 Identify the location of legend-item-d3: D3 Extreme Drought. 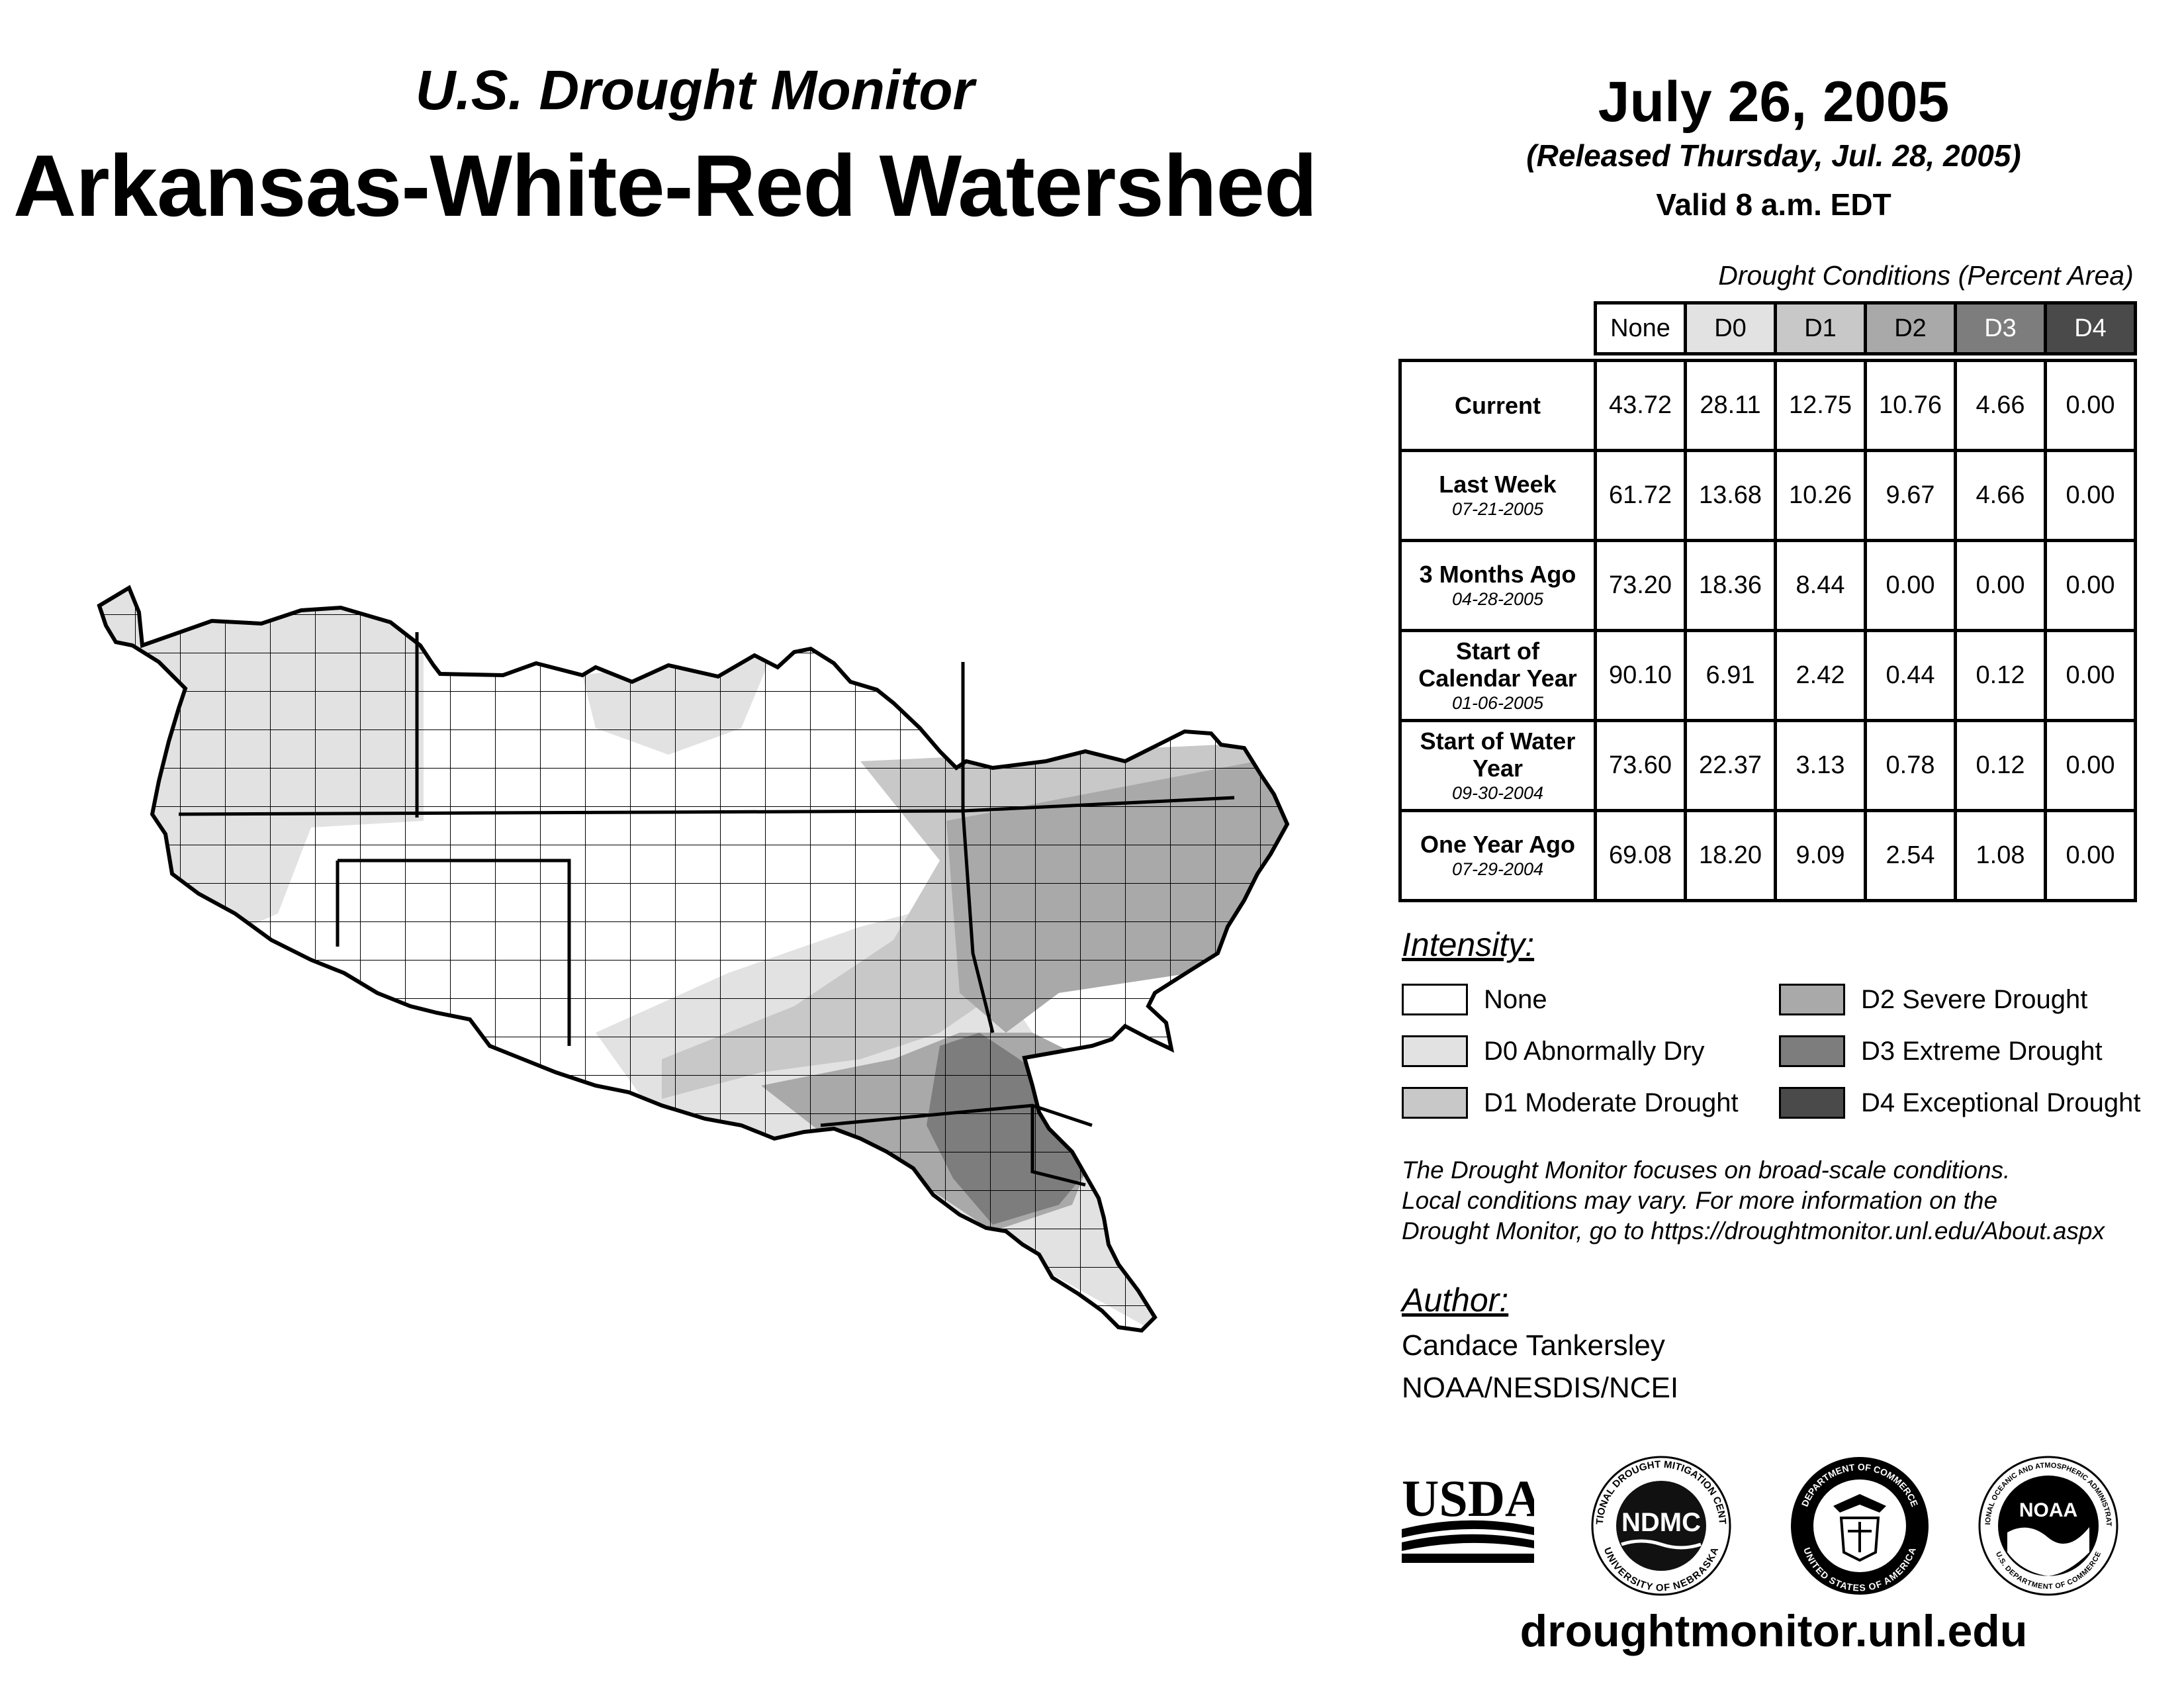
(1941, 1051).